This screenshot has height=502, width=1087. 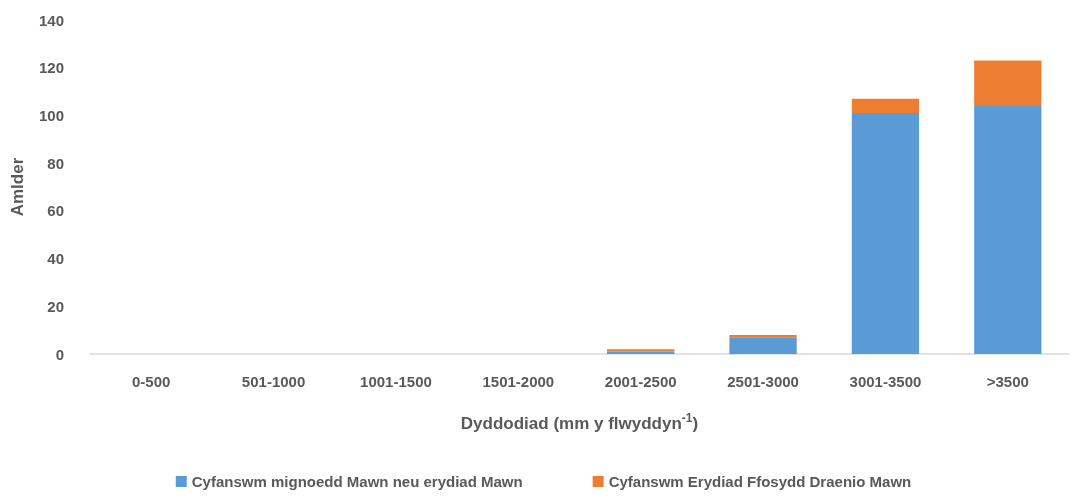 What do you see at coordinates (1007, 381) in the screenshot?
I see `x-tick-label: >3500` at bounding box center [1007, 381].